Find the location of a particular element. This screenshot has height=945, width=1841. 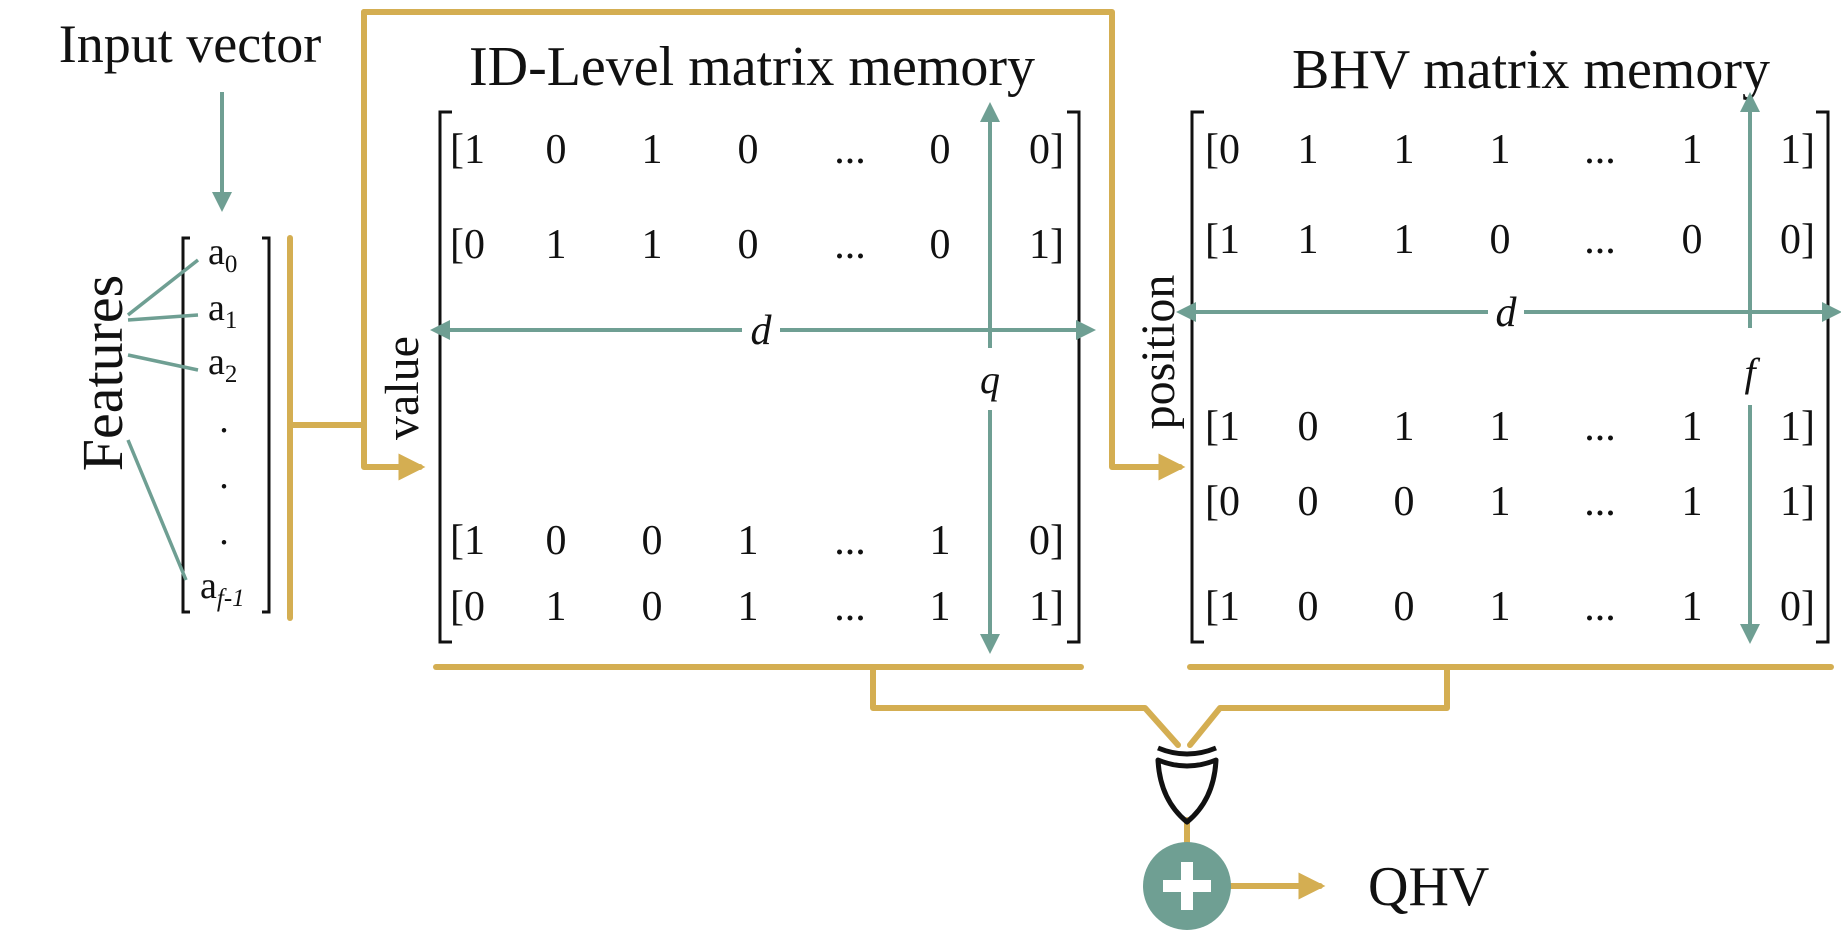

bhv-d-label: d is located at coordinates (1507, 313).